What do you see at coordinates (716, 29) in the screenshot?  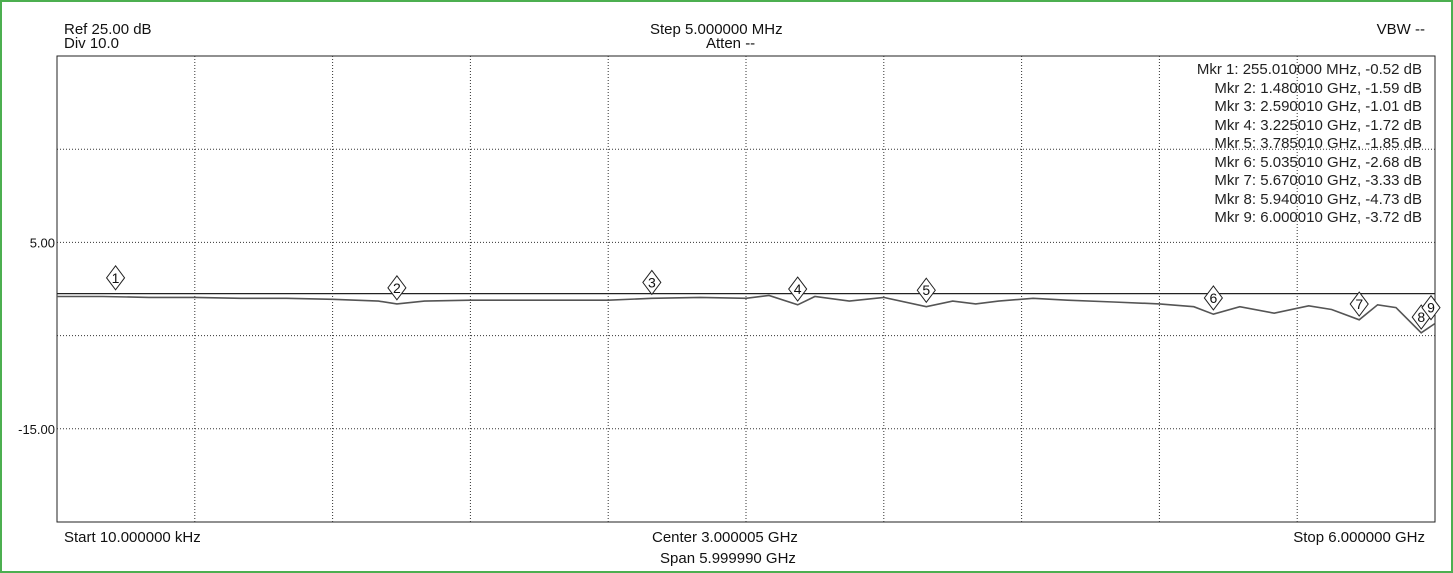 I see `step-label: Step 5.000000 MHz` at bounding box center [716, 29].